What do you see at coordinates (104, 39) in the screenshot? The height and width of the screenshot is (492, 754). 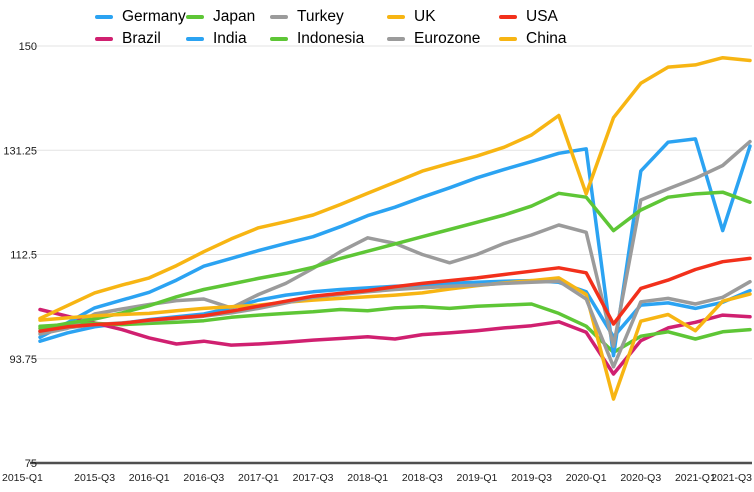 I see `brazil-legend-dash-icon` at bounding box center [104, 39].